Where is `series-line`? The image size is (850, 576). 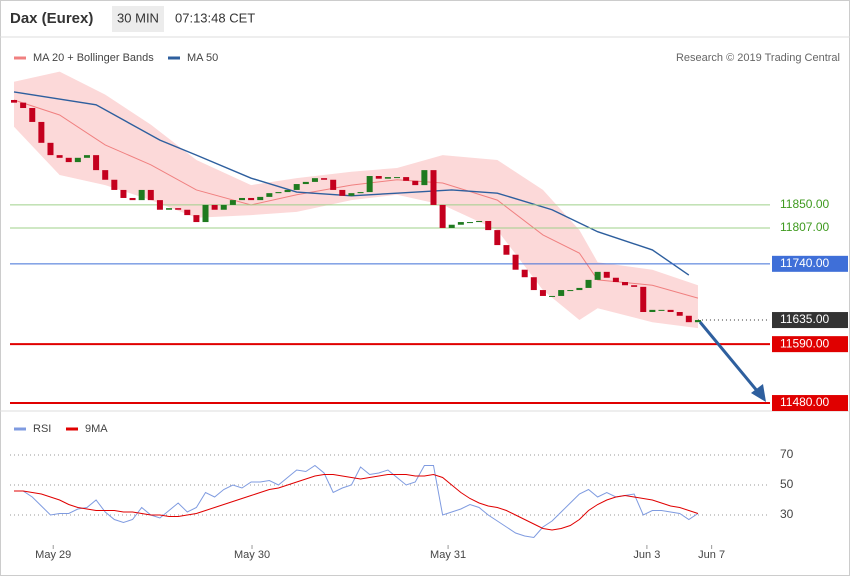
series-line is located at coordinates (356, 502).